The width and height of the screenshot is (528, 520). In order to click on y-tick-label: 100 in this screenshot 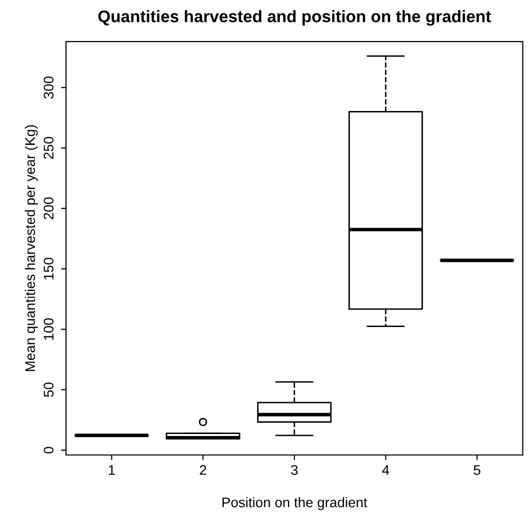, I will do `click(49, 329)`.